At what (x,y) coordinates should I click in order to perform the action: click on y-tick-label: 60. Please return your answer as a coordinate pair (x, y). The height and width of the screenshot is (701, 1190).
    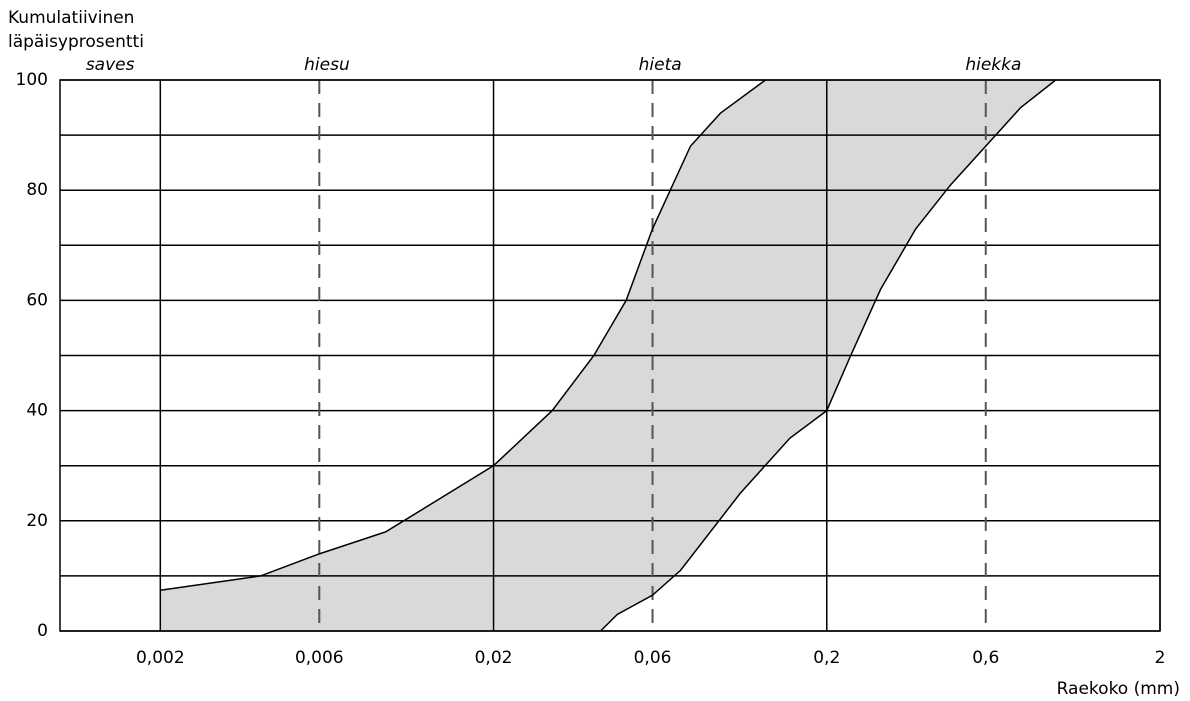
    Looking at the image, I should click on (37, 300).